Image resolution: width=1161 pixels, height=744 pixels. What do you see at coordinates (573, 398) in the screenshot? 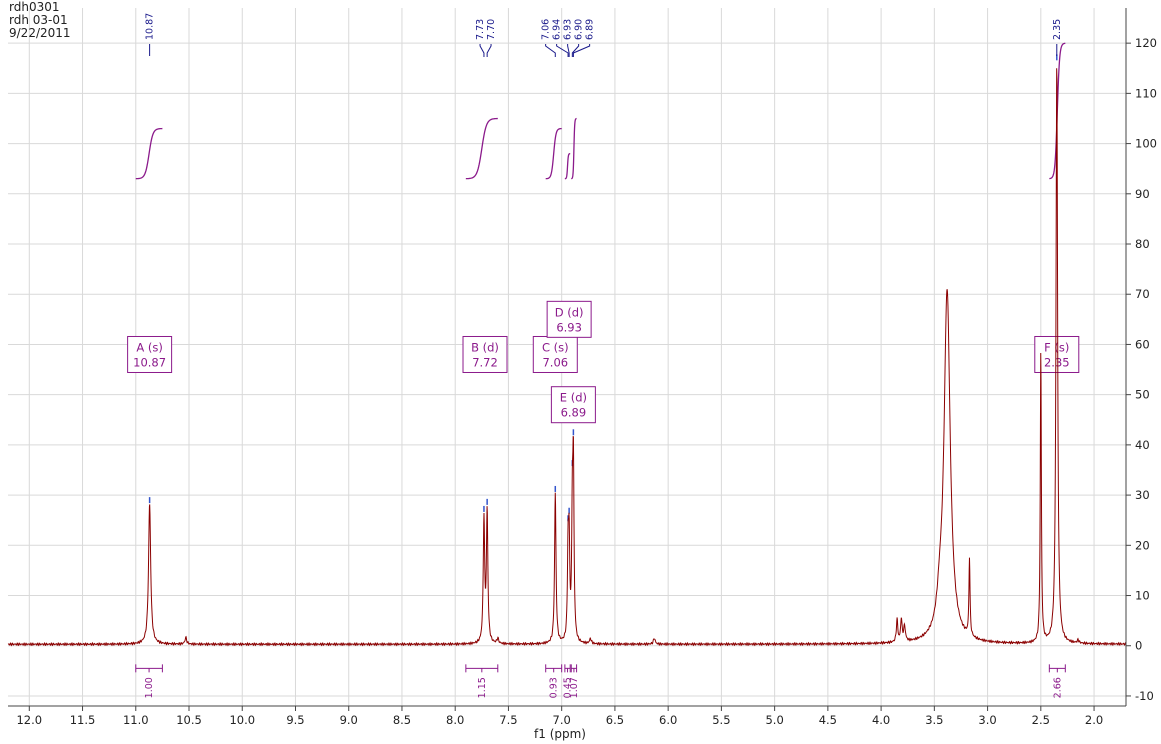
I see `multiplet-name: E (d)` at bounding box center [573, 398].